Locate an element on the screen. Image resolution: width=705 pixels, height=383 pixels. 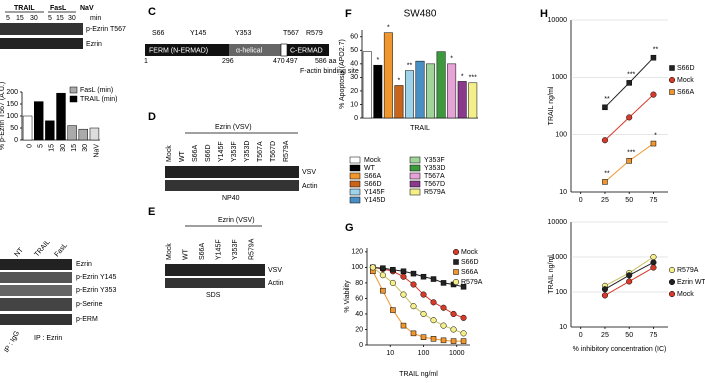
position: 1 is located at coordinates (146, 61).